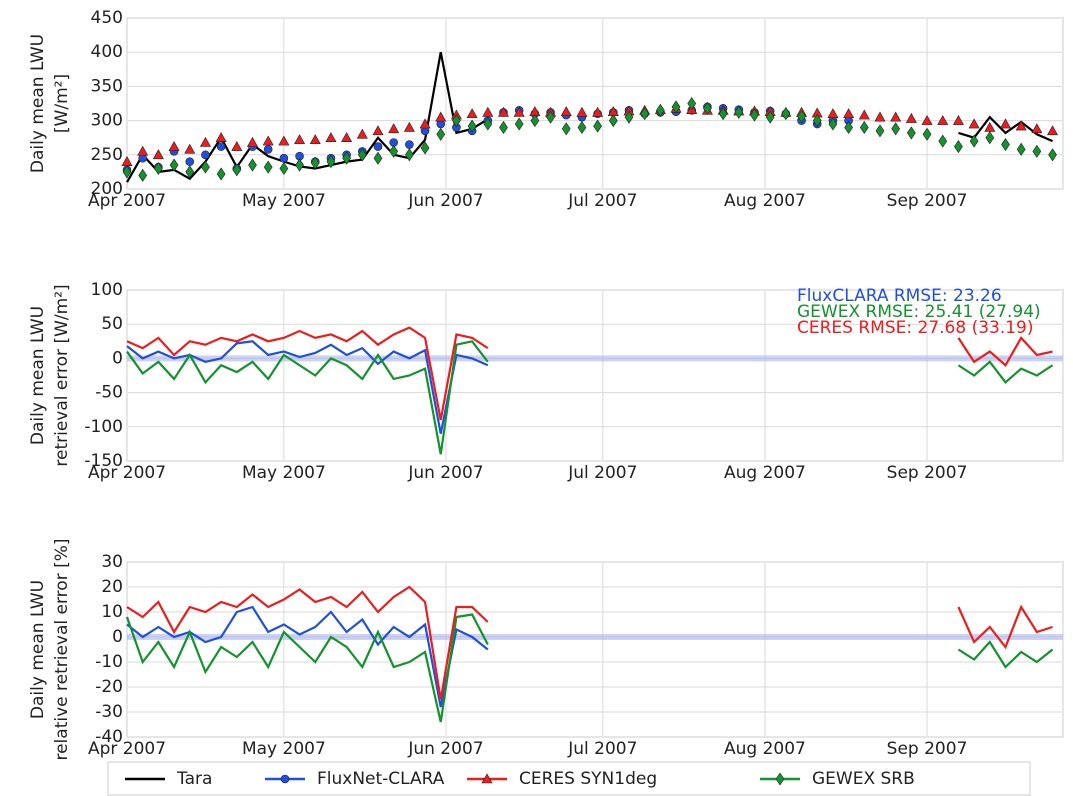 The image size is (1073, 796). What do you see at coordinates (107, 121) in the screenshot?
I see `y-tick-label: 300` at bounding box center [107, 121].